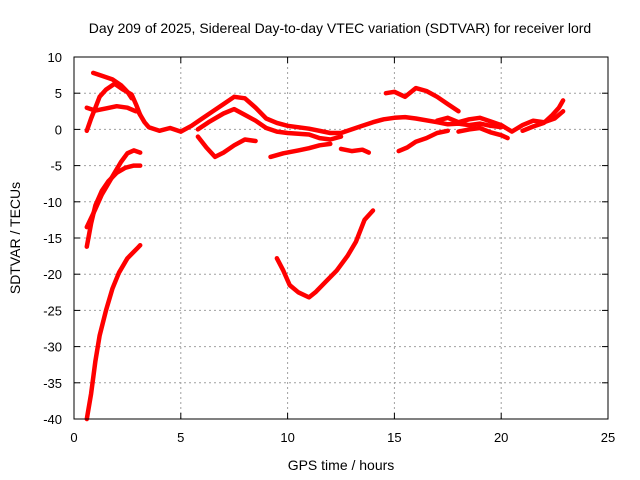 The image size is (640, 480). What do you see at coordinates (394, 437) in the screenshot?
I see `x-tick-label: 15` at bounding box center [394, 437].